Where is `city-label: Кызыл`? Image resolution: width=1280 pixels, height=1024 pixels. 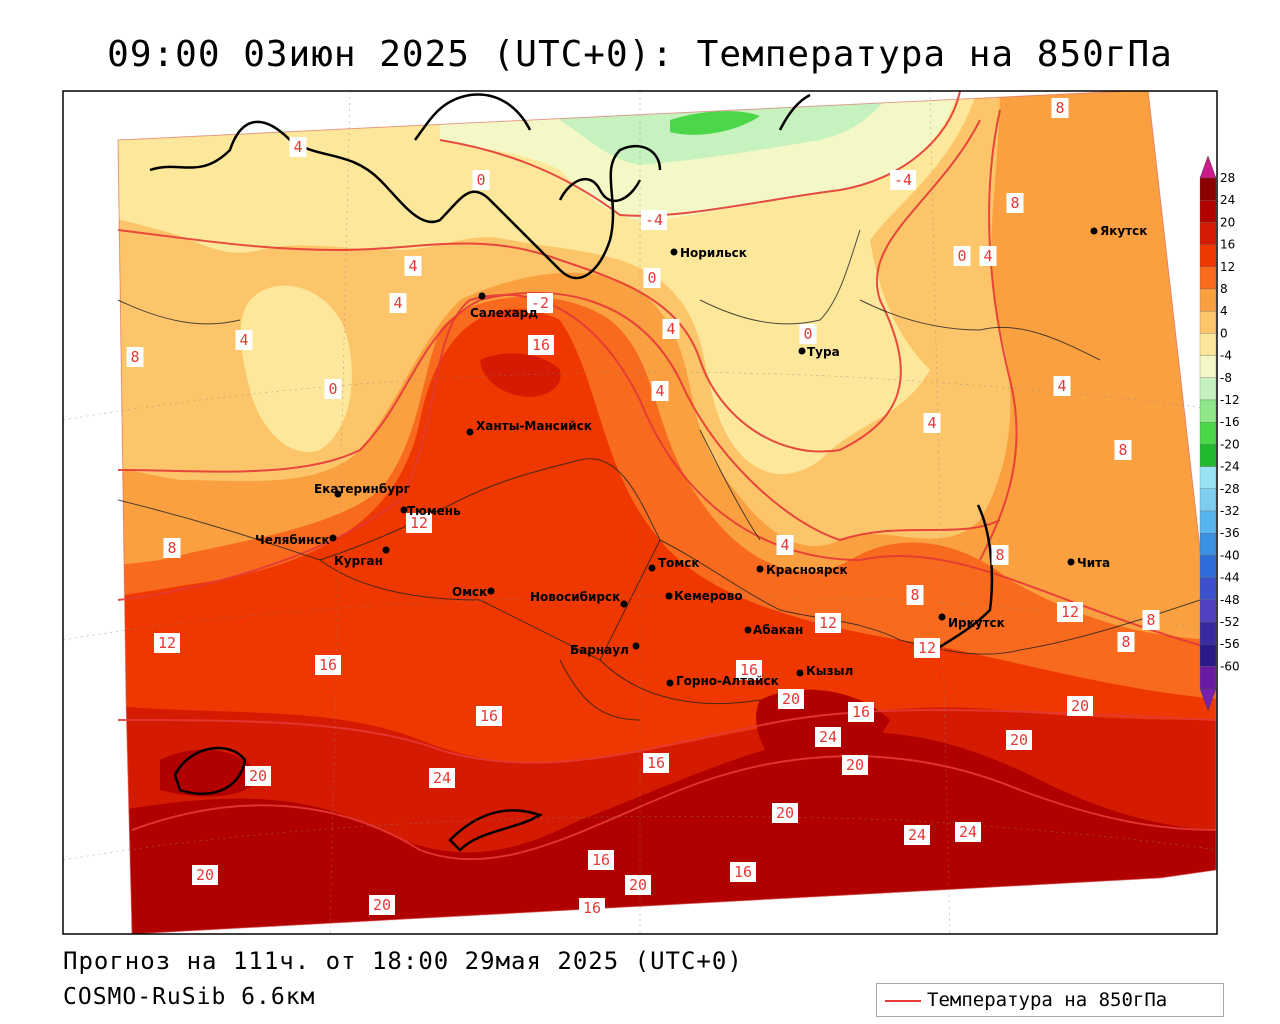
city-label: Кызыл is located at coordinates (829, 671).